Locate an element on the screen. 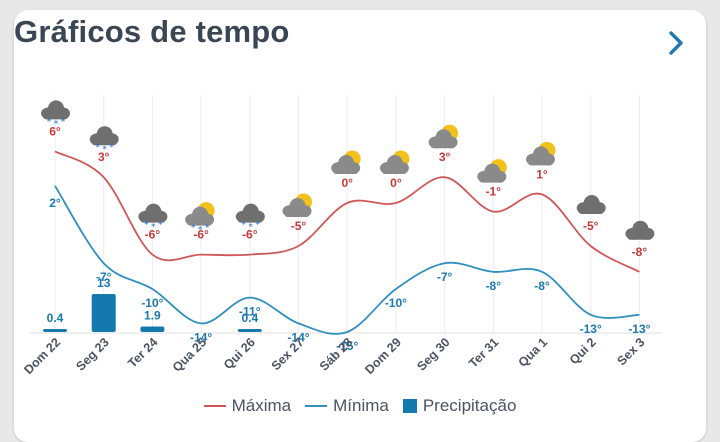 This screenshot has width=720, height=442. x-tick-label: Dom 22 is located at coordinates (42, 356).